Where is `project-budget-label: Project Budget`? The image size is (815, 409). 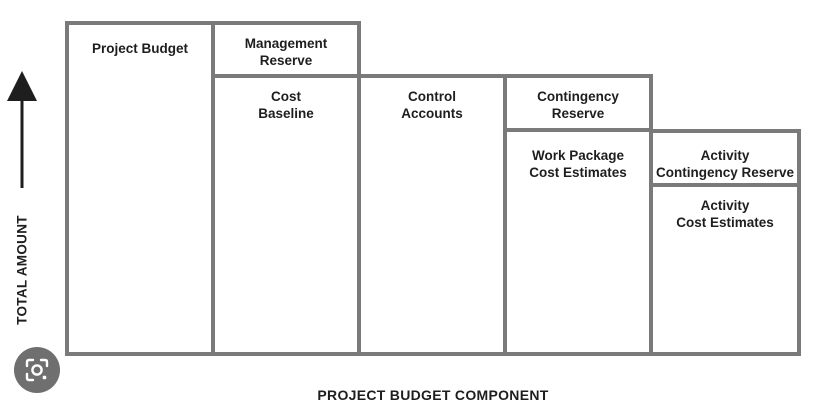 project-budget-label: Project Budget is located at coordinates (139, 48).